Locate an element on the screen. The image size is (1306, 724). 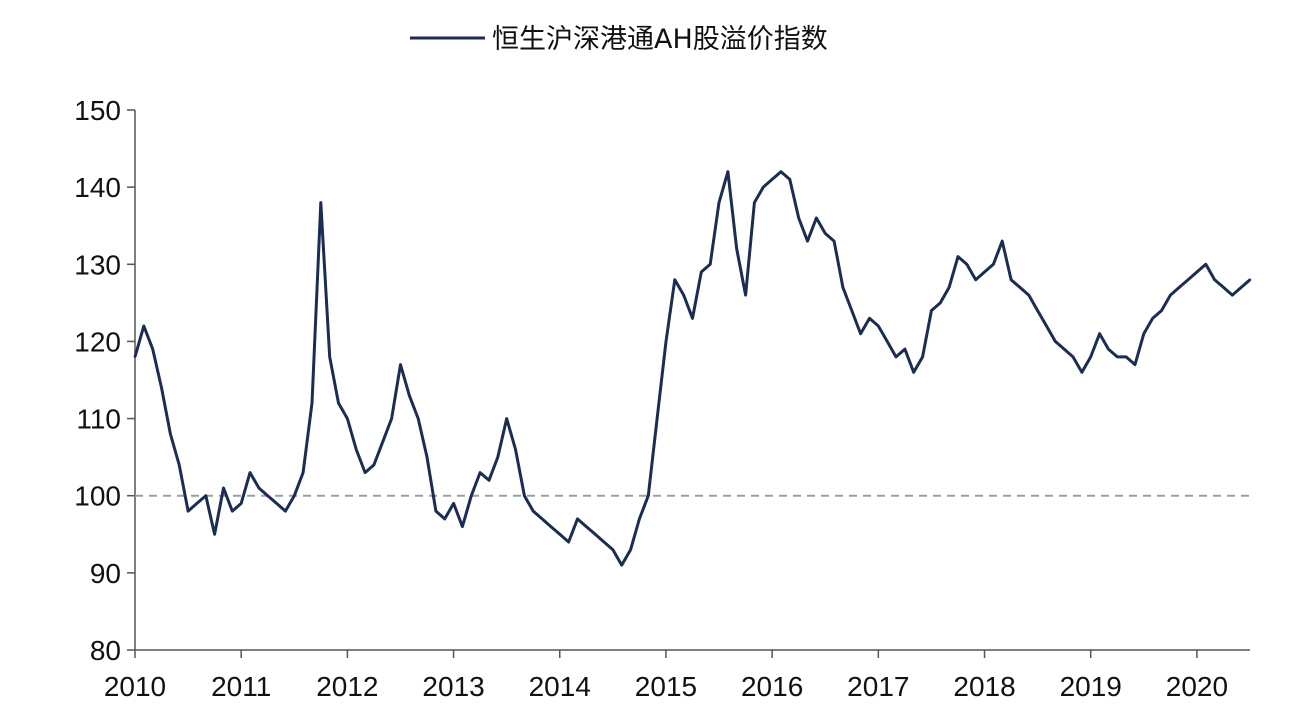
y-tick-labels: 80 90 100 110 120 130 140 150 is located at coordinates (97, 380).